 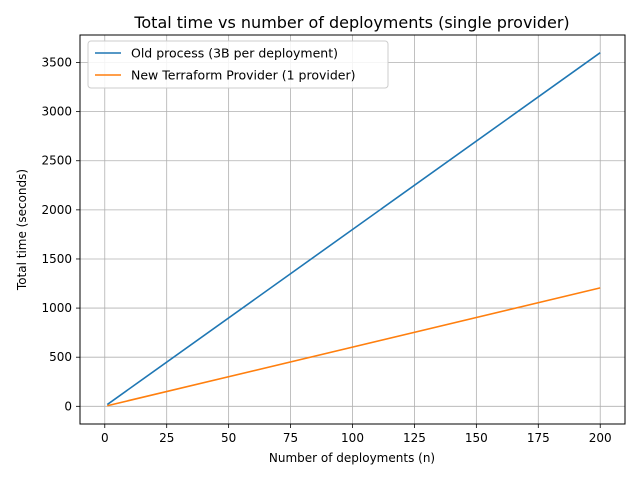 What do you see at coordinates (105, 438) in the screenshot?
I see `x-tick-label: 0` at bounding box center [105, 438].